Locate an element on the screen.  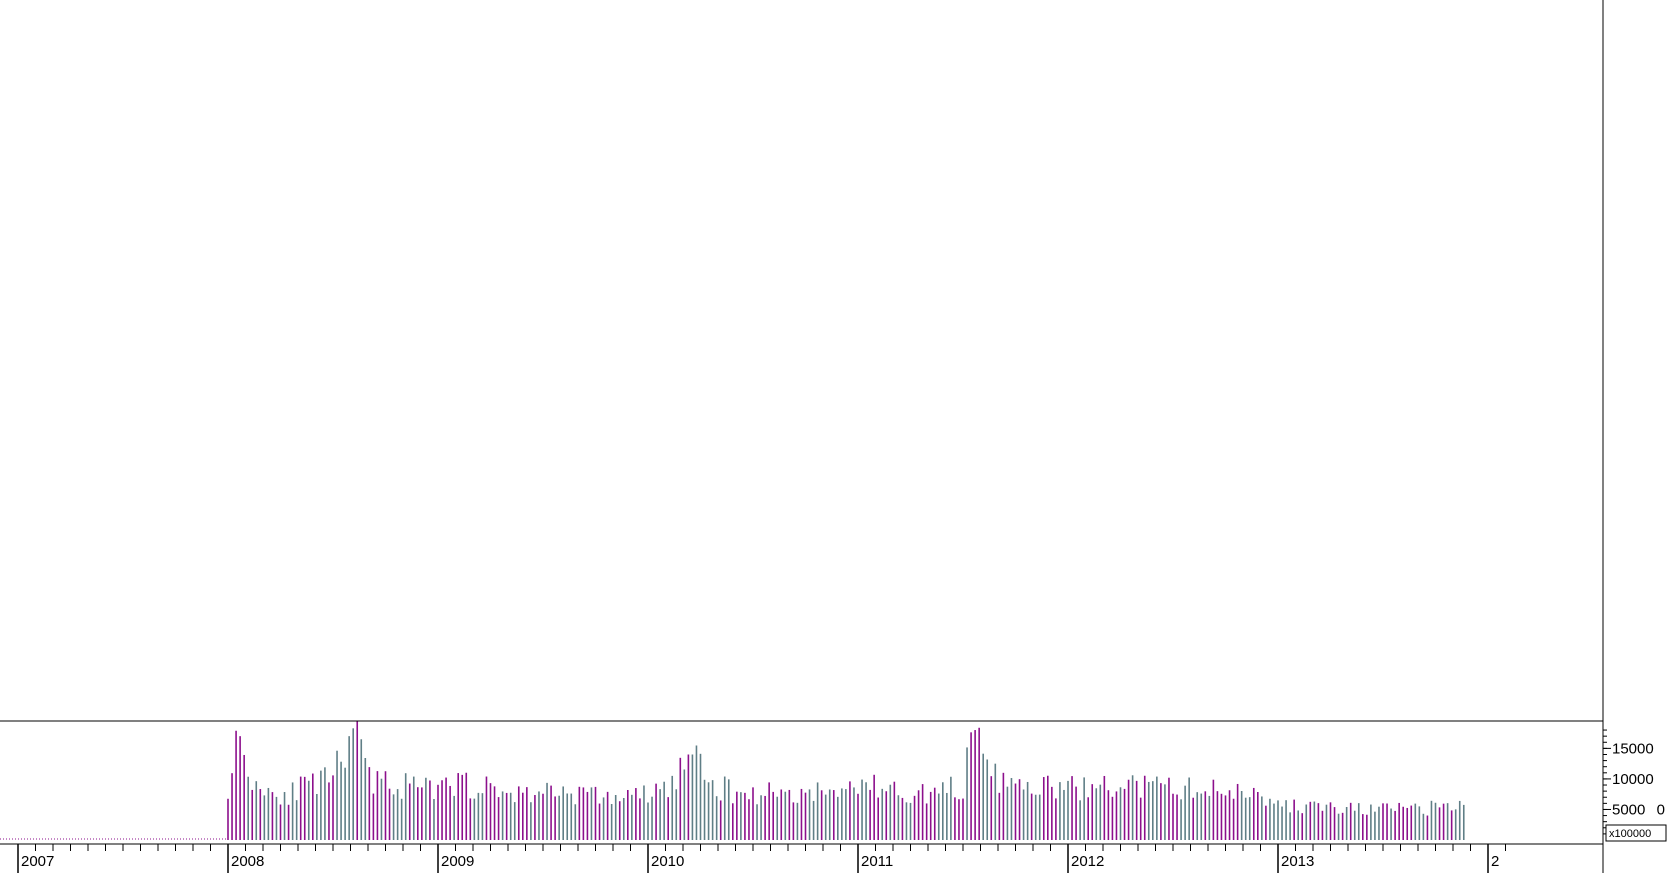
year-label: 2008 is located at coordinates (247, 861).